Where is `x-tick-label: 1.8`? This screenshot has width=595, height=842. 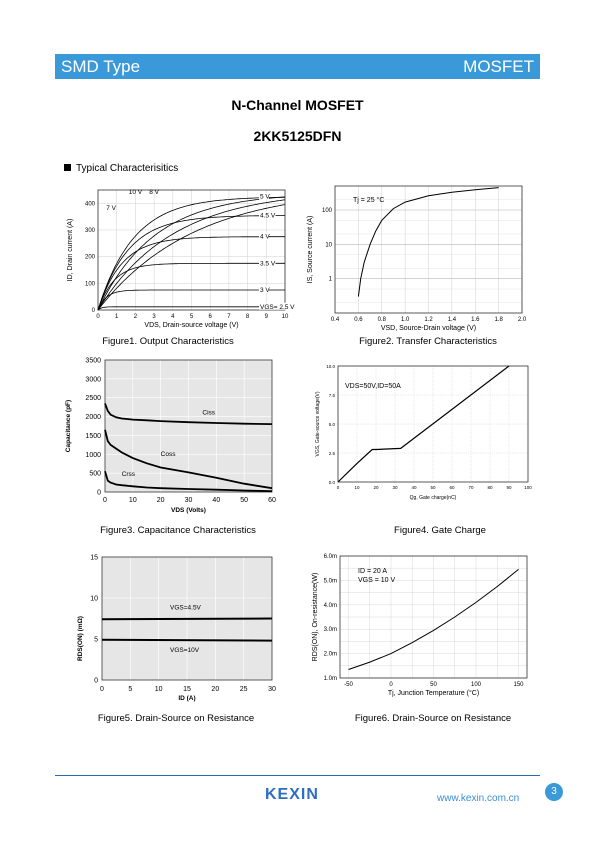
x-tick-label: 1.8 is located at coordinates (498, 320).